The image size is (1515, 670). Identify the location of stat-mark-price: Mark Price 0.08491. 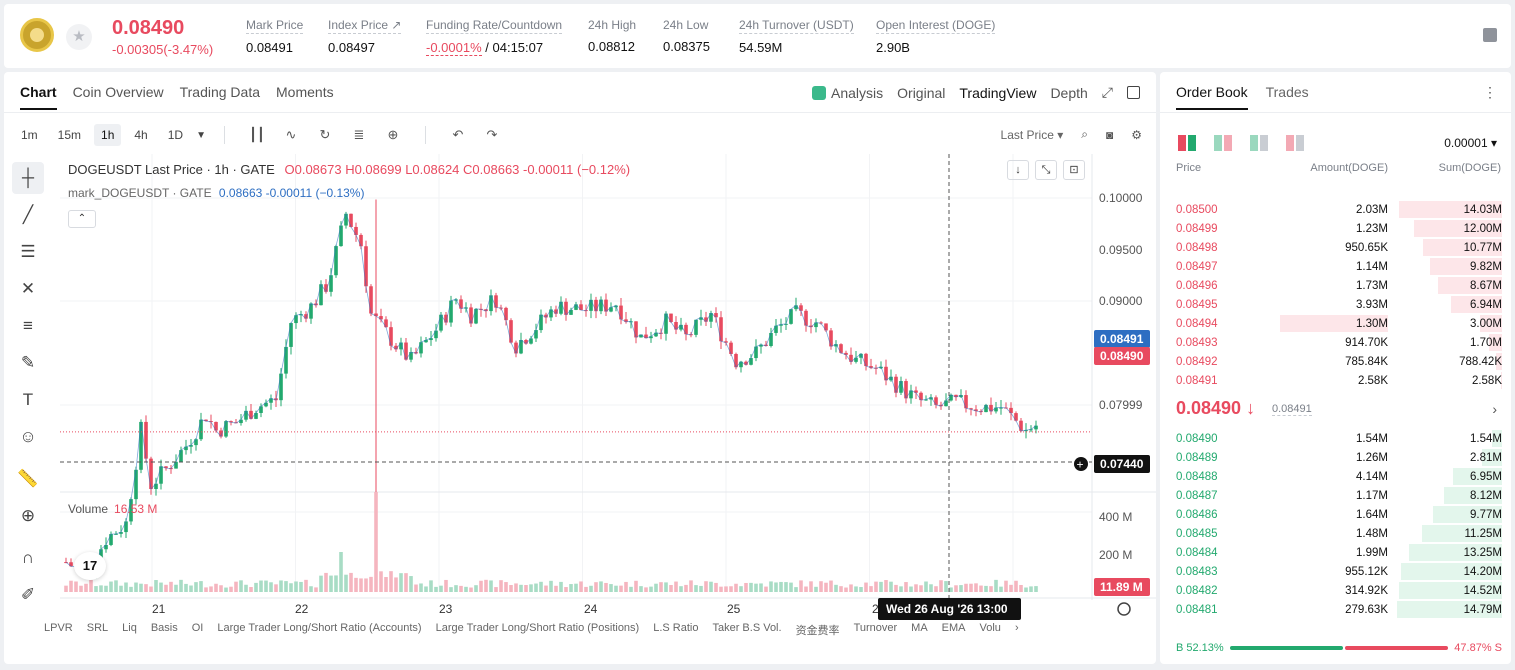
(275, 36).